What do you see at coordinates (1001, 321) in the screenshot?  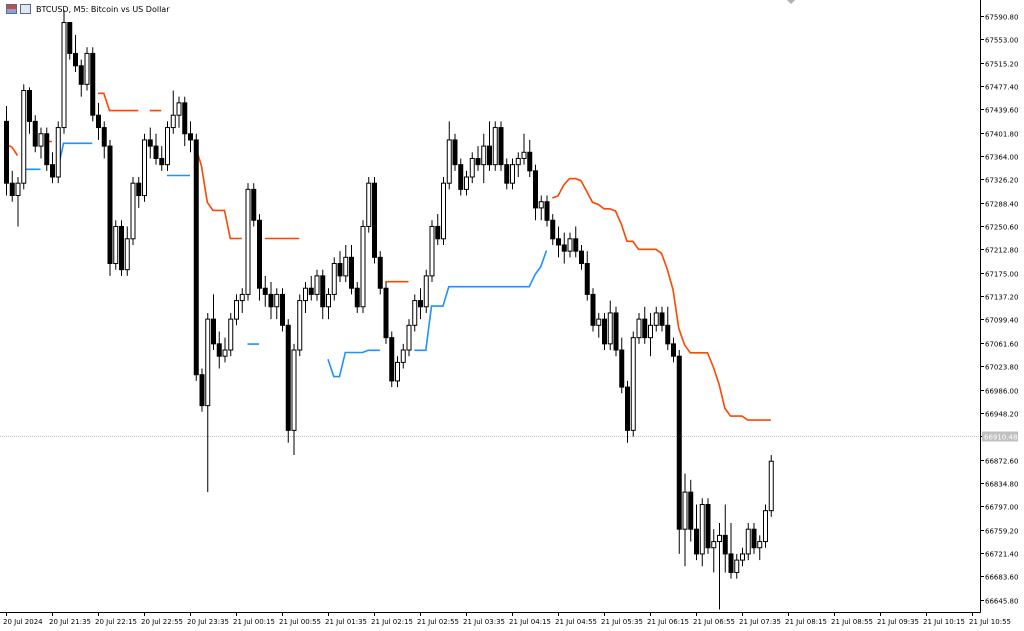 I see `price-tick-label: 67099.40` at bounding box center [1001, 321].